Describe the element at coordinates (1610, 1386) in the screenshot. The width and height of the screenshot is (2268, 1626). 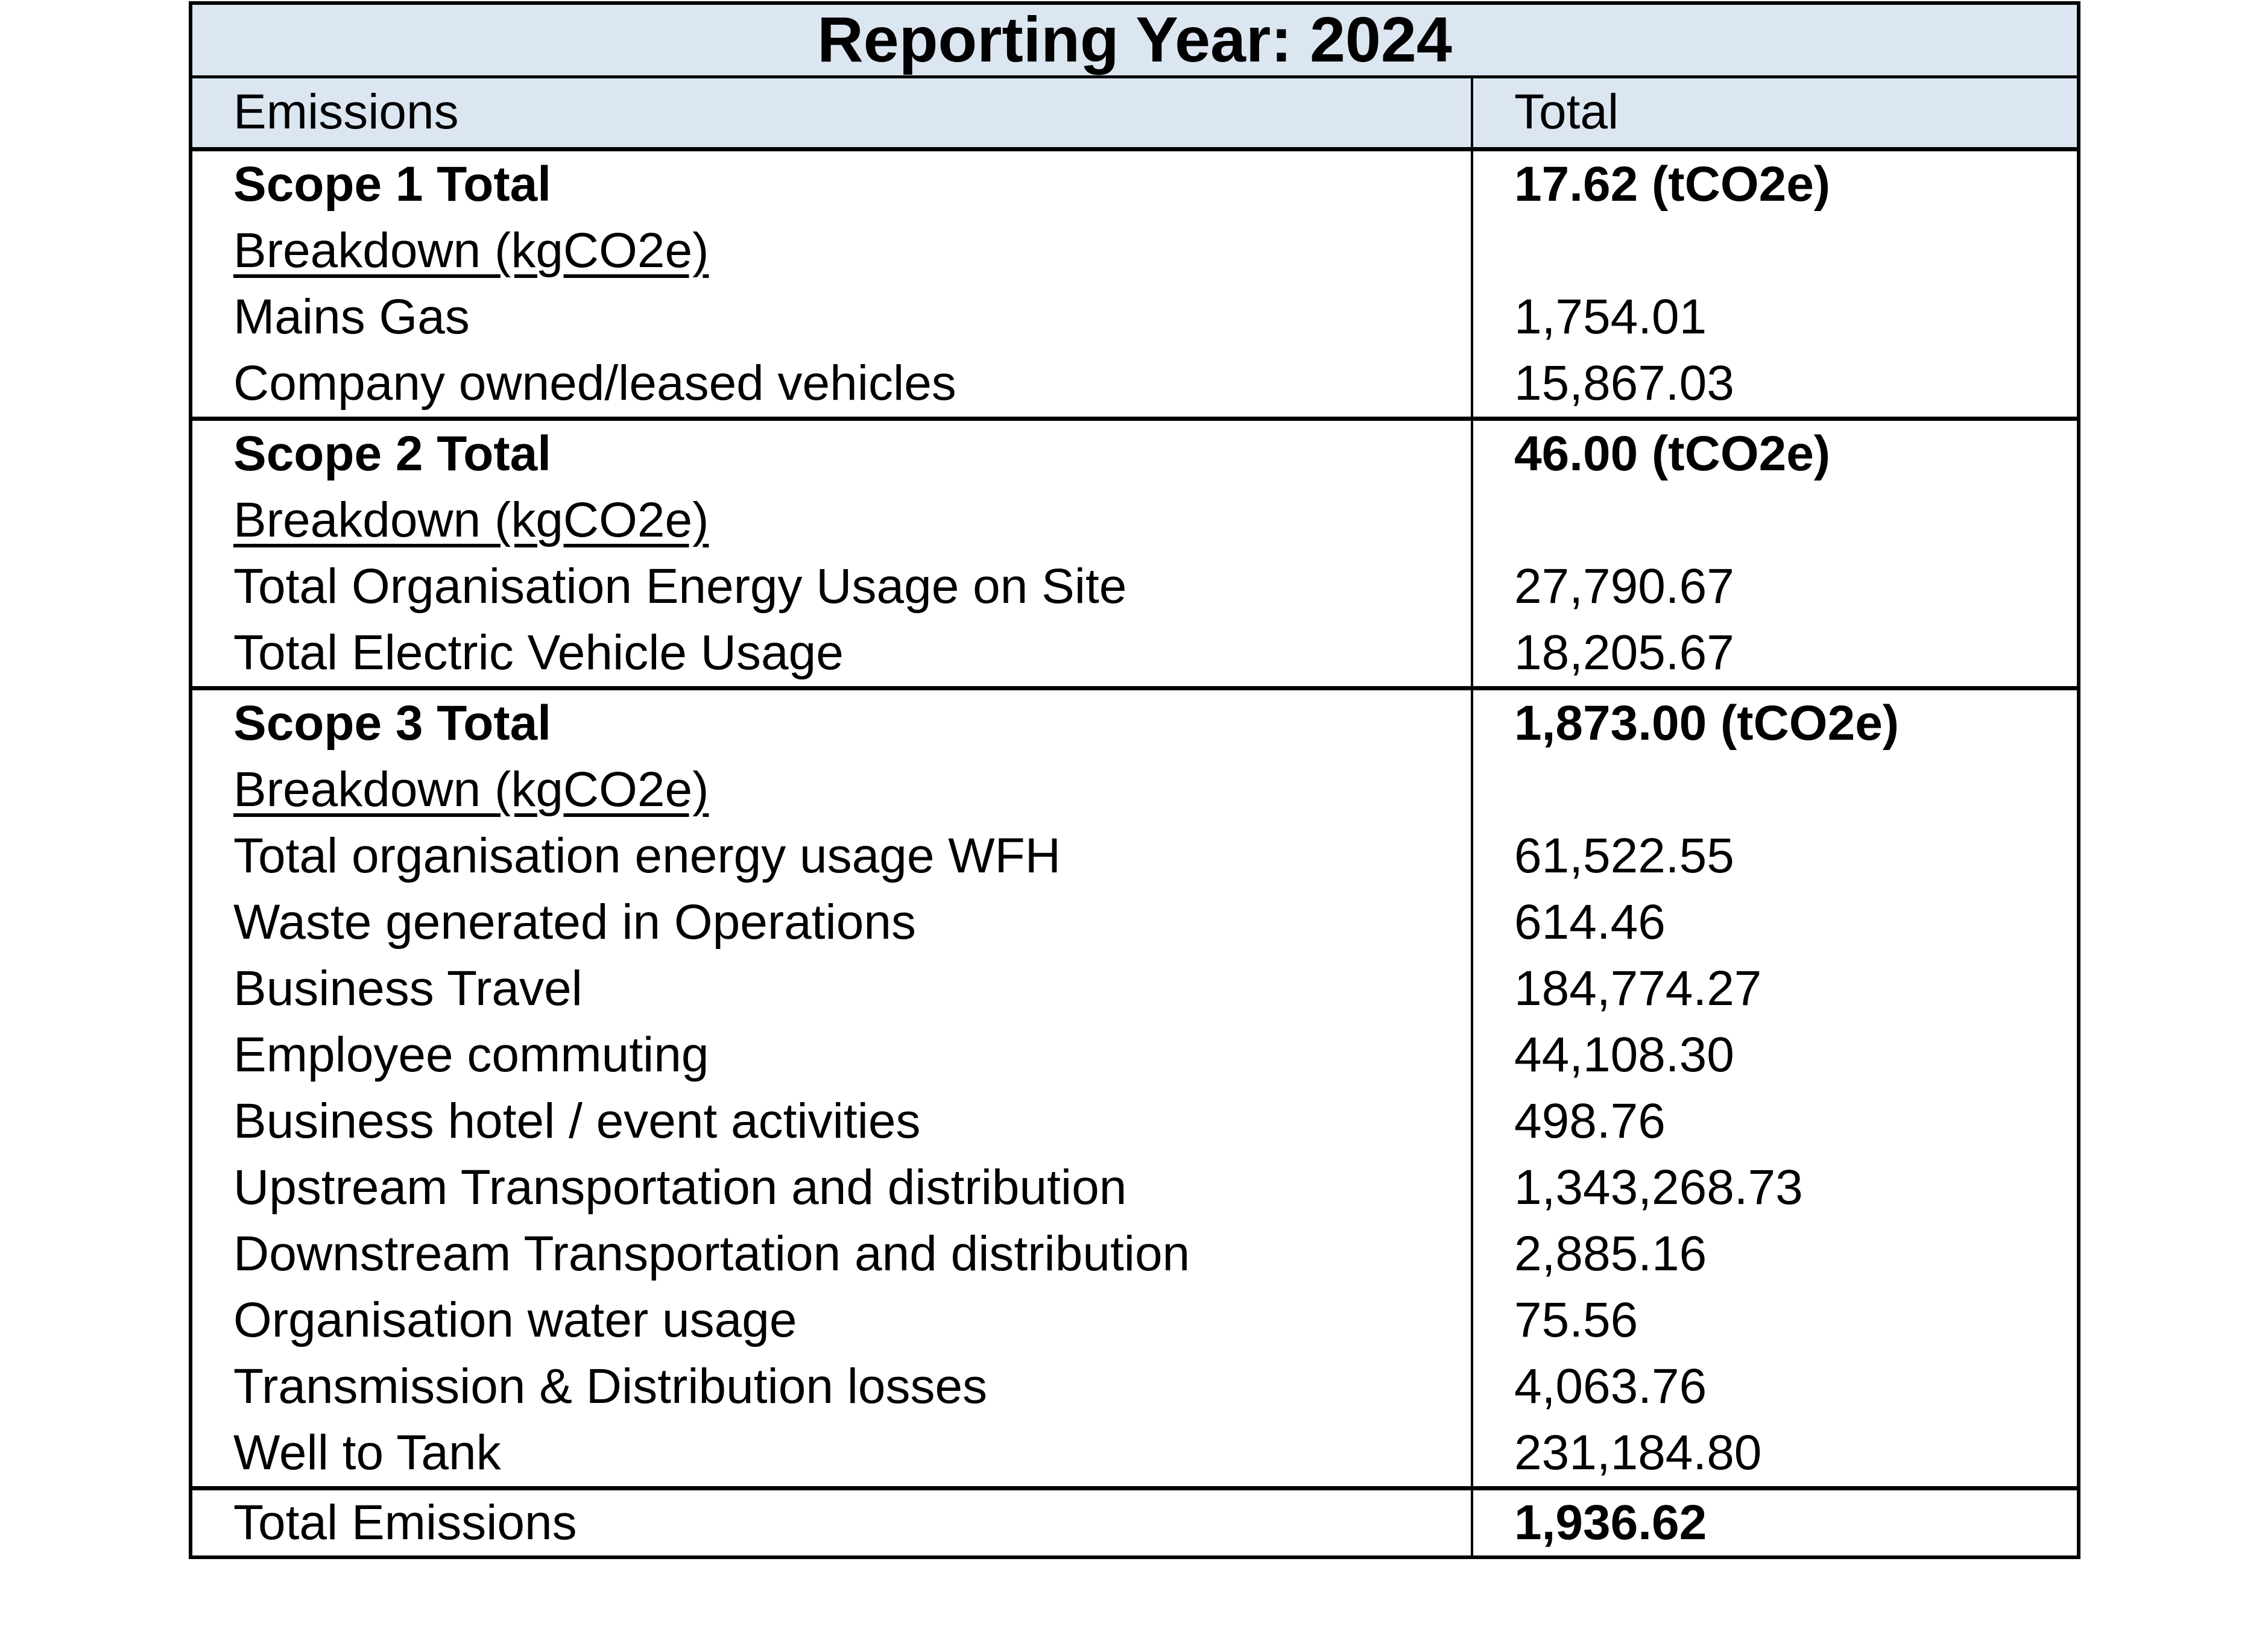
I see `row-value: 4,063.76` at that location.